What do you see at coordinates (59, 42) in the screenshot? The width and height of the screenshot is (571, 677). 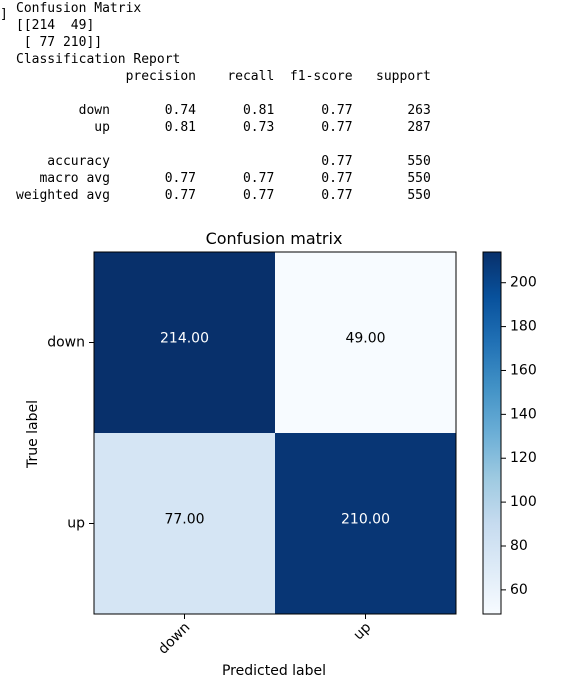 I see `stdout-line: [ 77 210]]` at bounding box center [59, 42].